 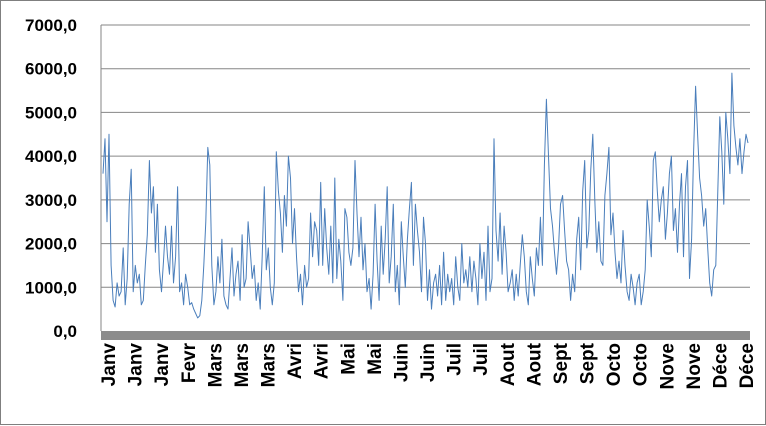 I want to click on y-tick-label: 0,0, so click(x=65, y=331).